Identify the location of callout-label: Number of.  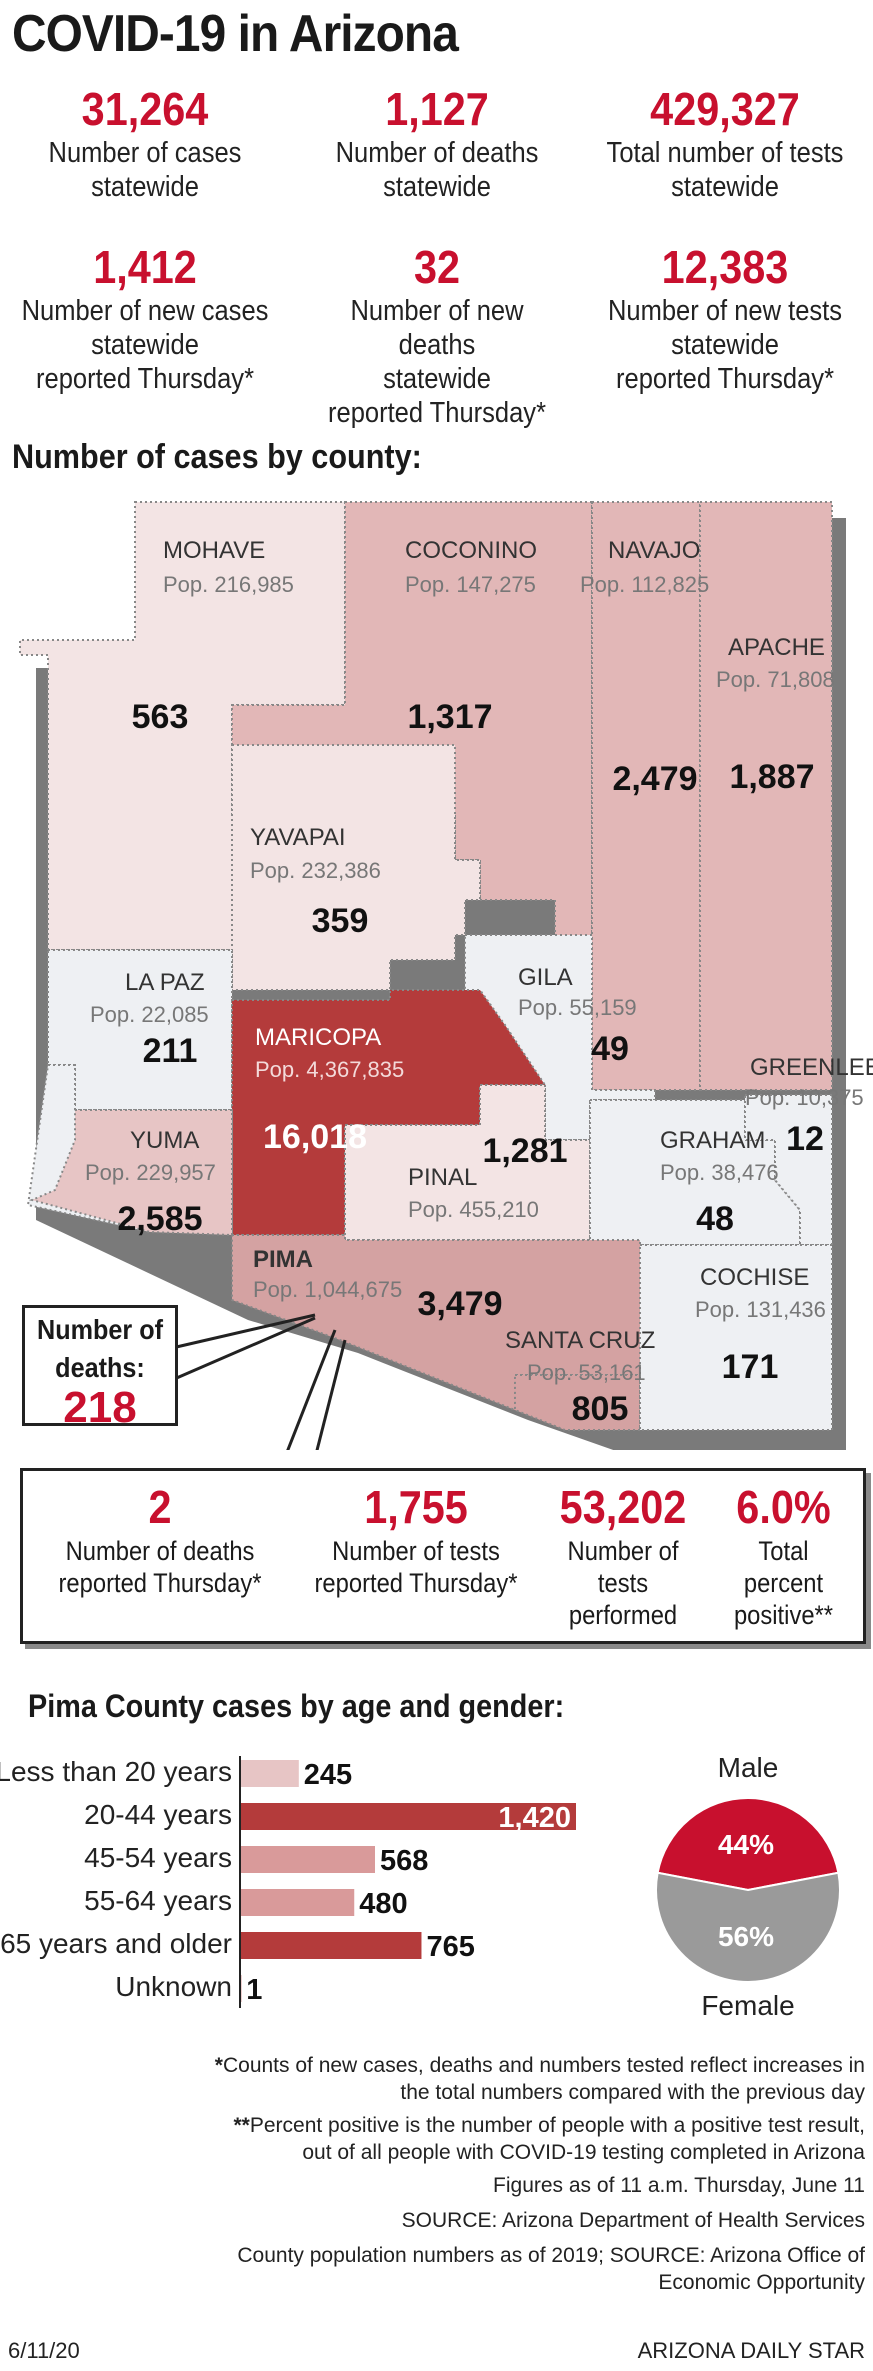
(100, 1329).